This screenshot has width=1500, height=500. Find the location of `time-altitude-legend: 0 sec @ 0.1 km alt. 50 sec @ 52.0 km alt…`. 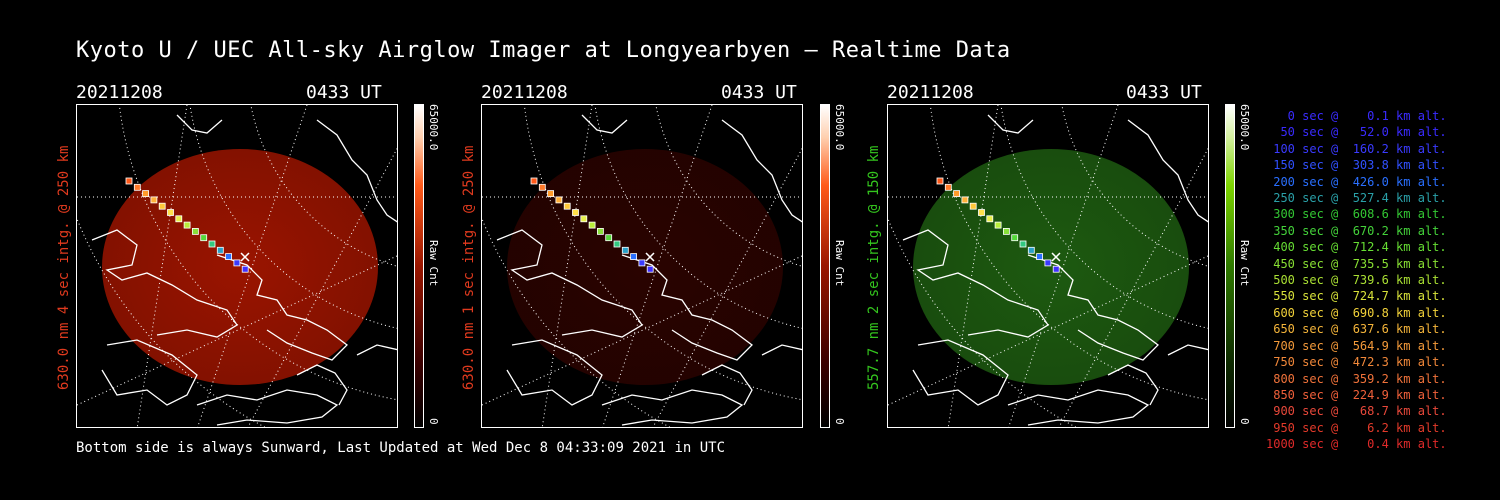

time-altitude-legend: 0 sec @ 0.1 km alt. 50 sec @ 52.0 km alt… is located at coordinates (1356, 280).